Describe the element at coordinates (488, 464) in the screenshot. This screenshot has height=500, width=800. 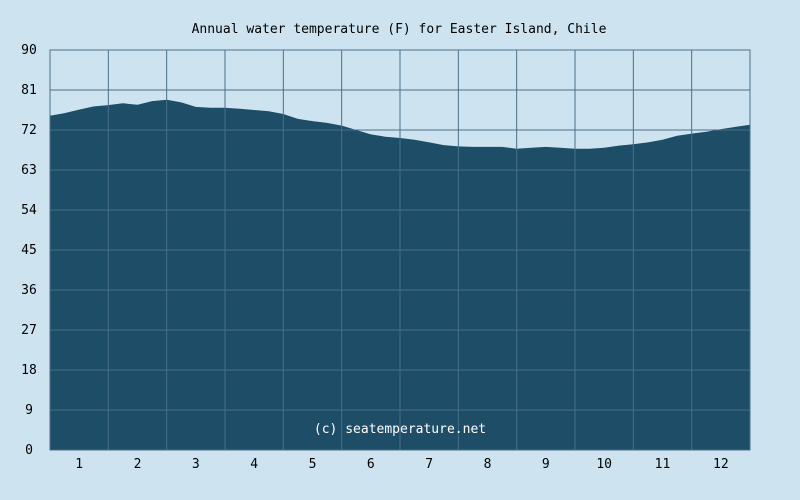
I see `x-tick-label: 8` at that location.